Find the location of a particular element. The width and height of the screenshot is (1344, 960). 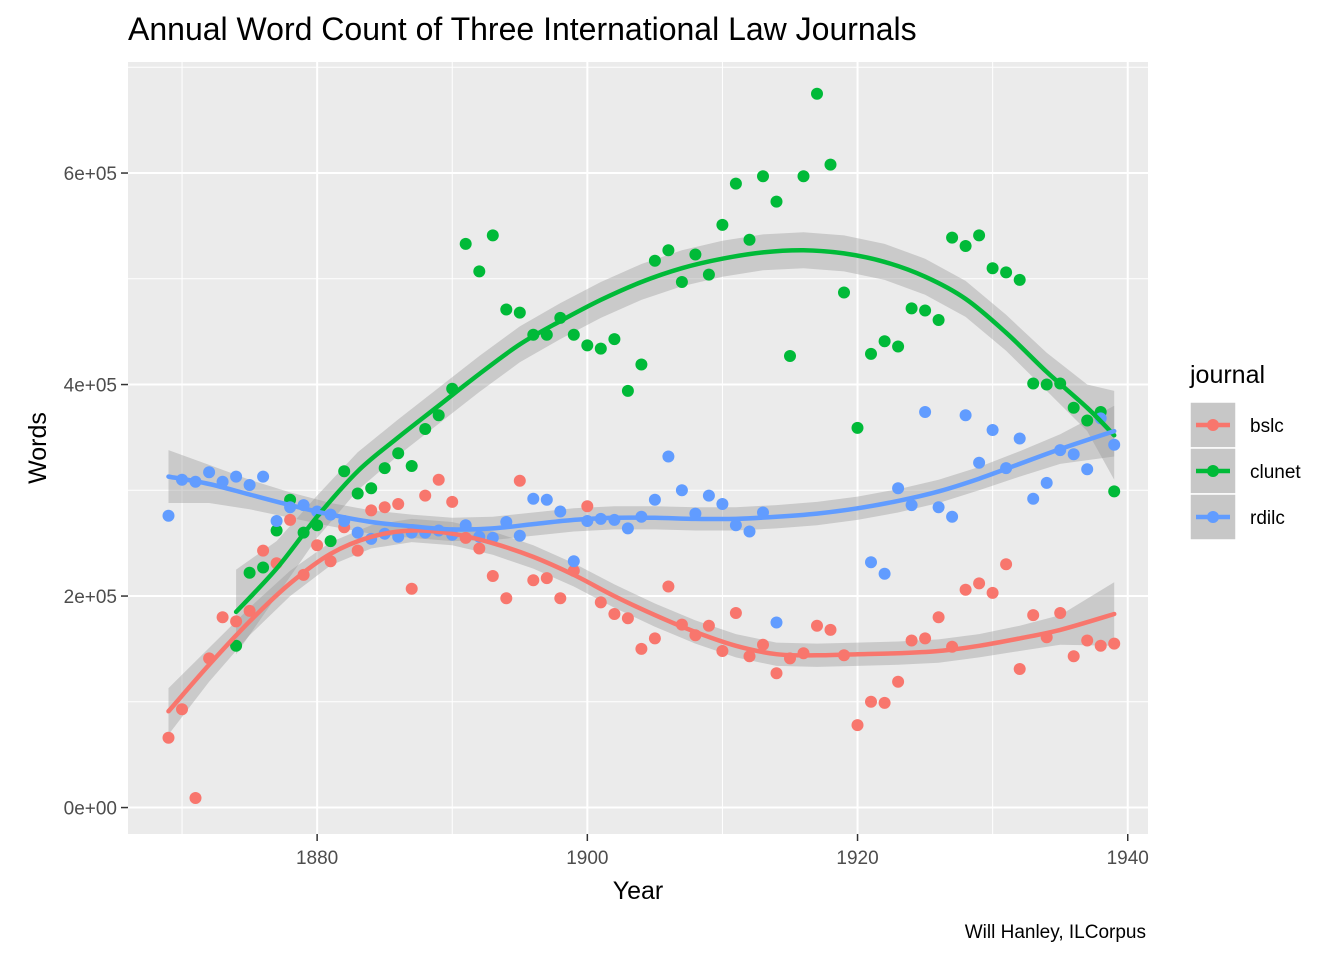

y-tick-label: 4e+05 is located at coordinates (90, 386).